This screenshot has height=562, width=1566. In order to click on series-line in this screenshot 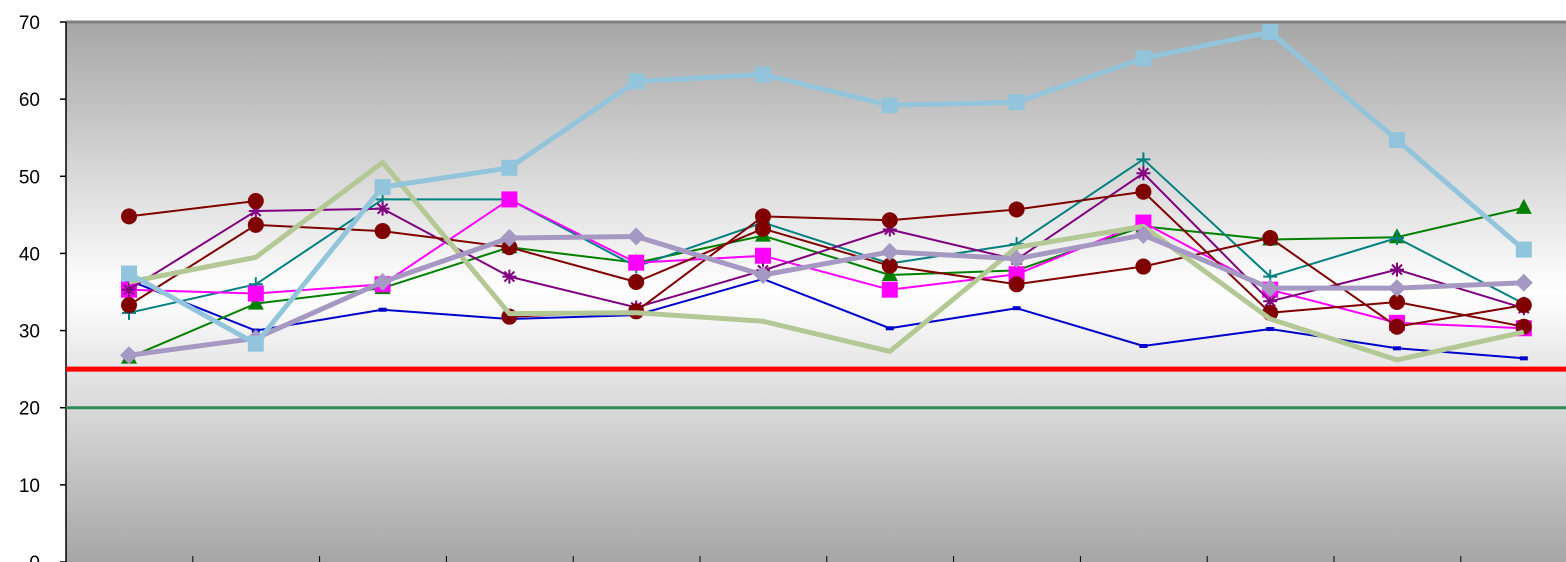, I will do `click(826, 318)`.